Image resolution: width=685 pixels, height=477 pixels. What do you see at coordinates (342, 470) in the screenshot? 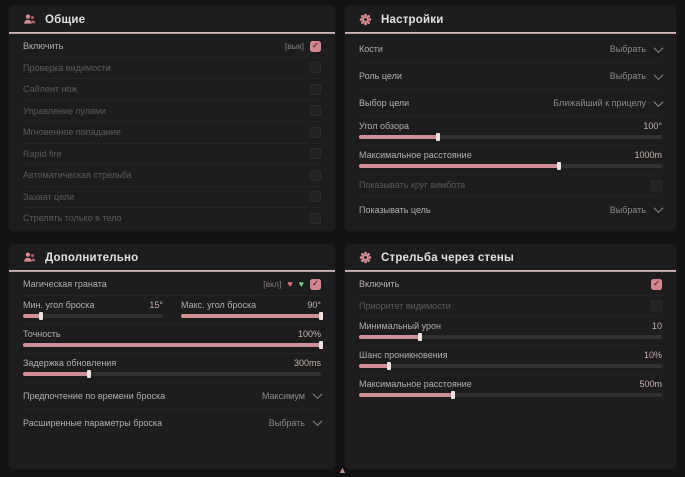
I see `scroll-up-indicator: ▲` at bounding box center [342, 470].